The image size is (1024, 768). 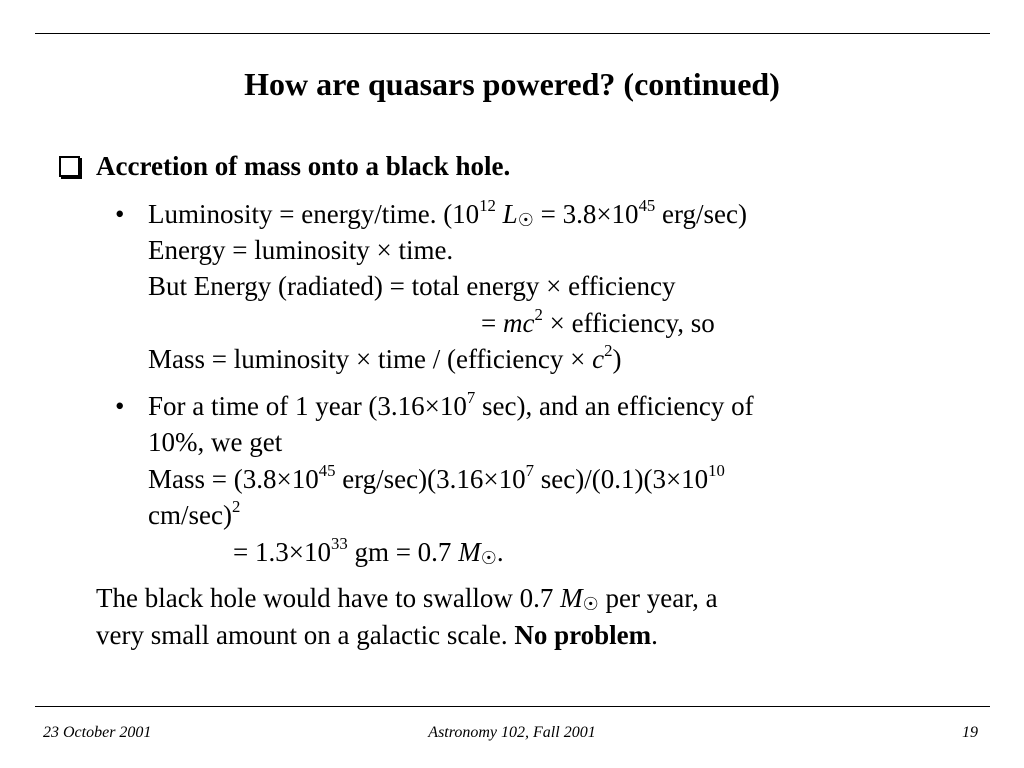 What do you see at coordinates (215, 442) in the screenshot?
I see `bullet-2-line-2: 10%, we get` at bounding box center [215, 442].